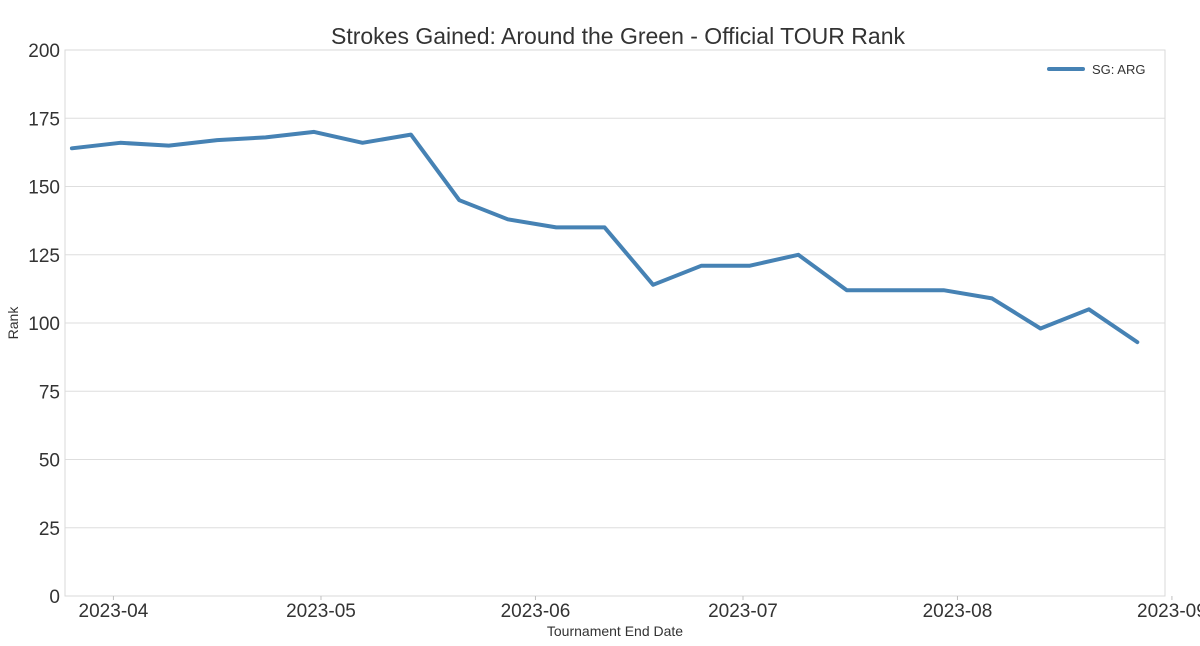  I want to click on y-axis-label: Rank, so click(13, 323).